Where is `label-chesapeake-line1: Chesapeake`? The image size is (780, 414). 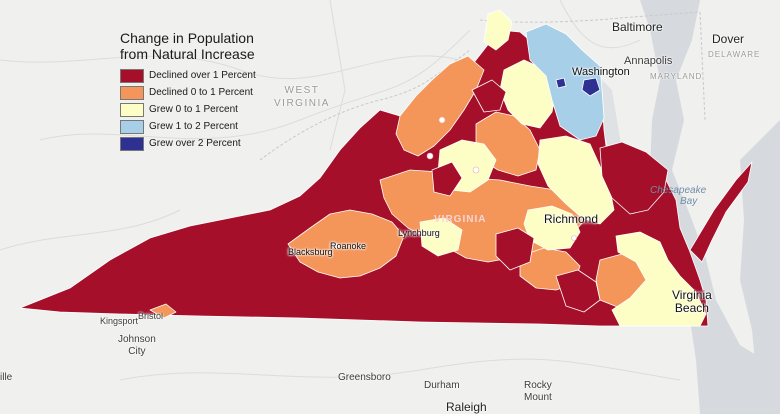 label-chesapeake-line1: Chesapeake is located at coordinates (678, 190).